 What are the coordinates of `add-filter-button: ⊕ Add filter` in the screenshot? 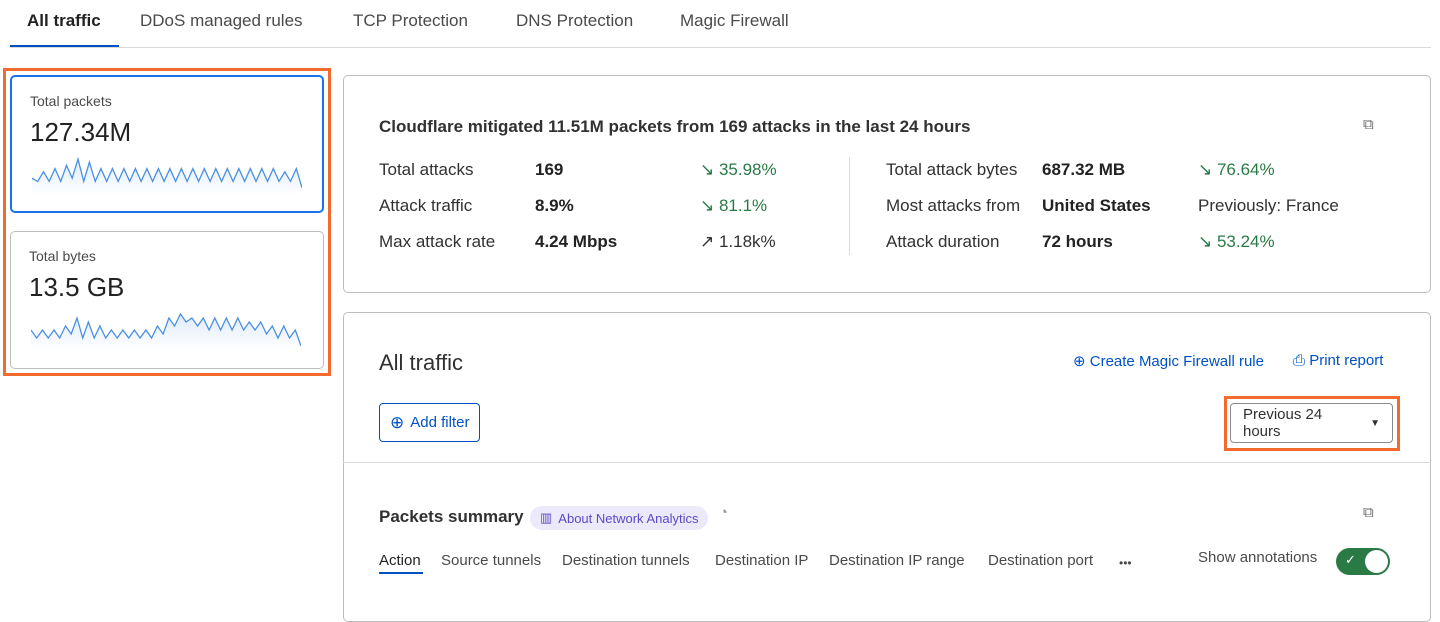 It's located at (430, 422).